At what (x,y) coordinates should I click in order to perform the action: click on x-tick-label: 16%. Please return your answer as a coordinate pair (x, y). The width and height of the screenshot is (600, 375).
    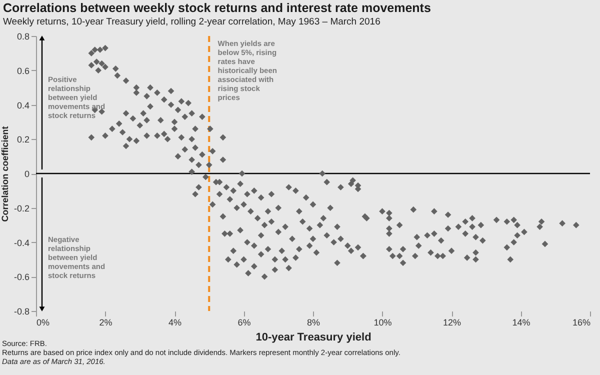
    Looking at the image, I should click on (581, 323).